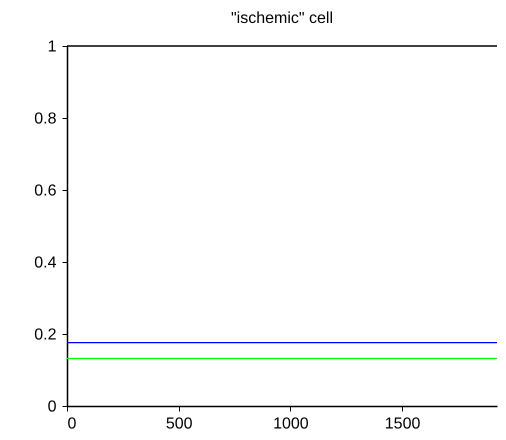 The image size is (506, 440). I want to click on x-tick-label: 500, so click(179, 424).